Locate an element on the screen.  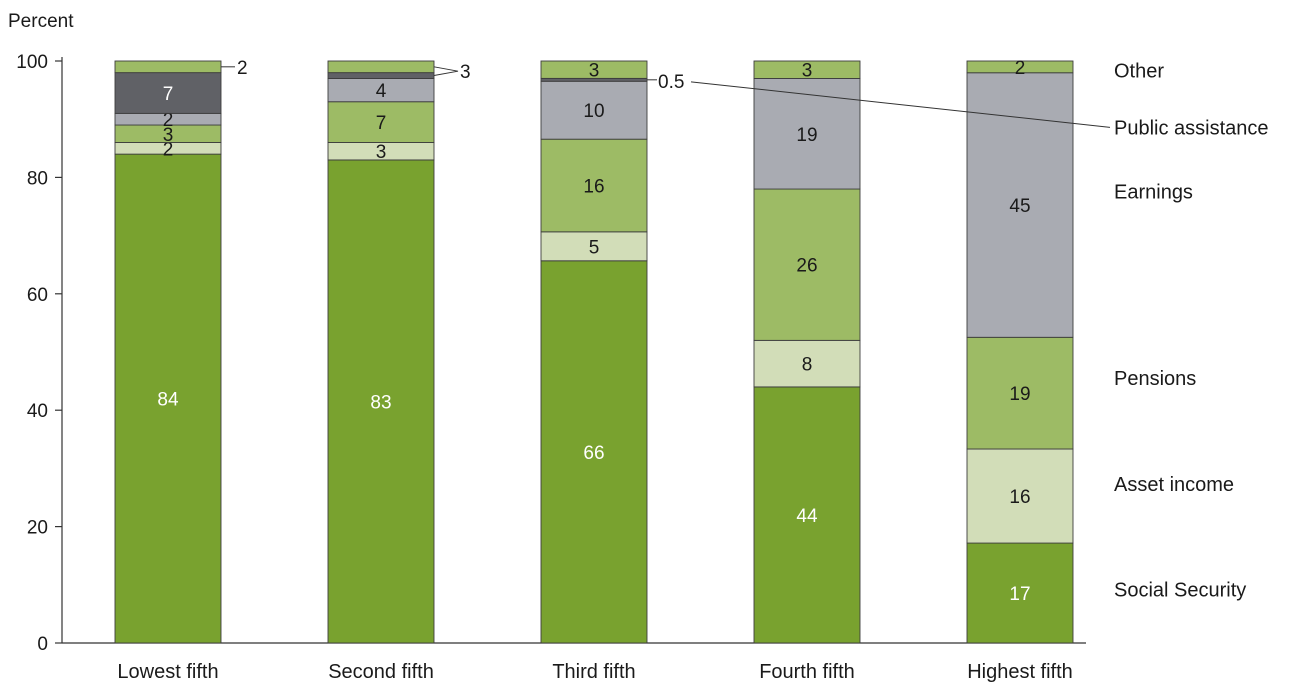
category-label-fourth-fifth: Fourth fifth is located at coordinates (807, 672).